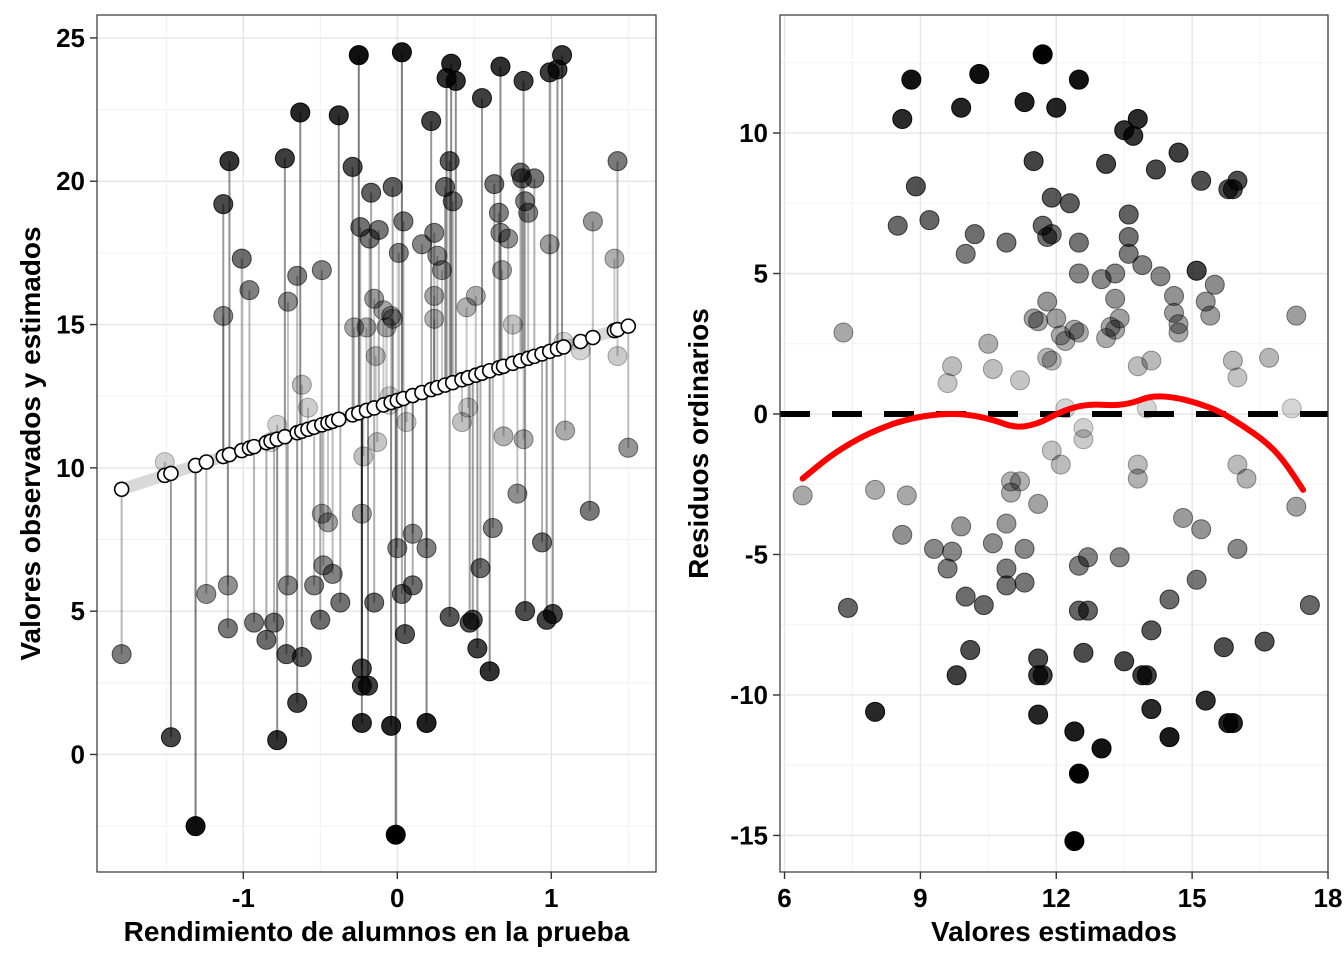  I want to click on y-tick-label: 0, so click(761, 414).